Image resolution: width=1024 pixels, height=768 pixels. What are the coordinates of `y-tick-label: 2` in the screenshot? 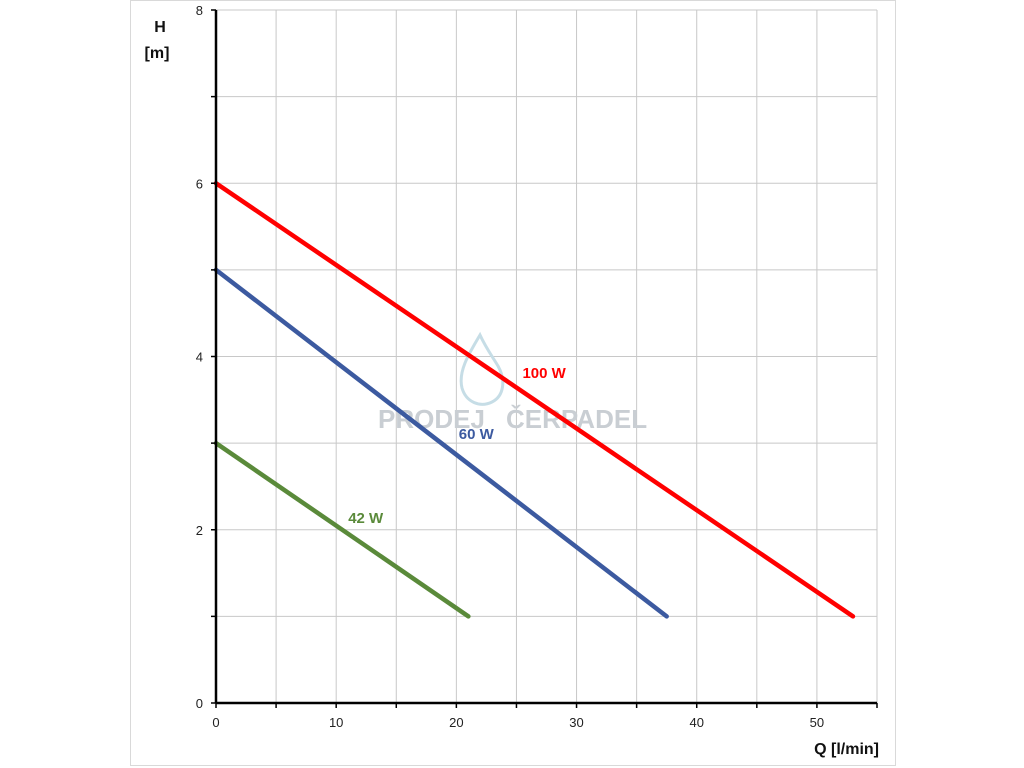 It's located at (199, 530).